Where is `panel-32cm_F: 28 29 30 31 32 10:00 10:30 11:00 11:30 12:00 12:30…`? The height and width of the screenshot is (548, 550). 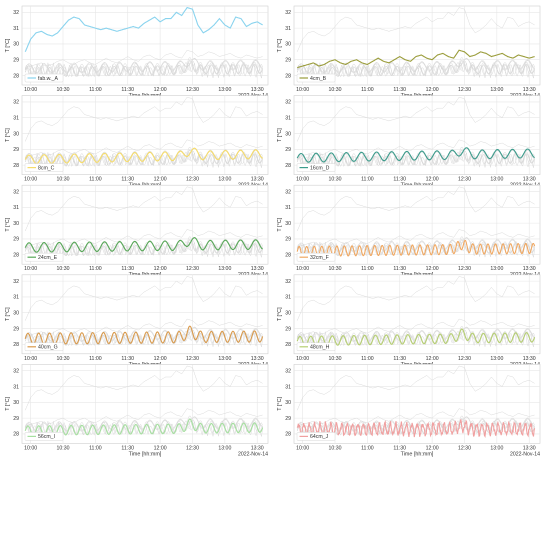
panel-32cm_F: 28 29 30 31 32 10:00 10:30 11:00 11:30 12:00 12:30… is located at coordinates (409, 231).